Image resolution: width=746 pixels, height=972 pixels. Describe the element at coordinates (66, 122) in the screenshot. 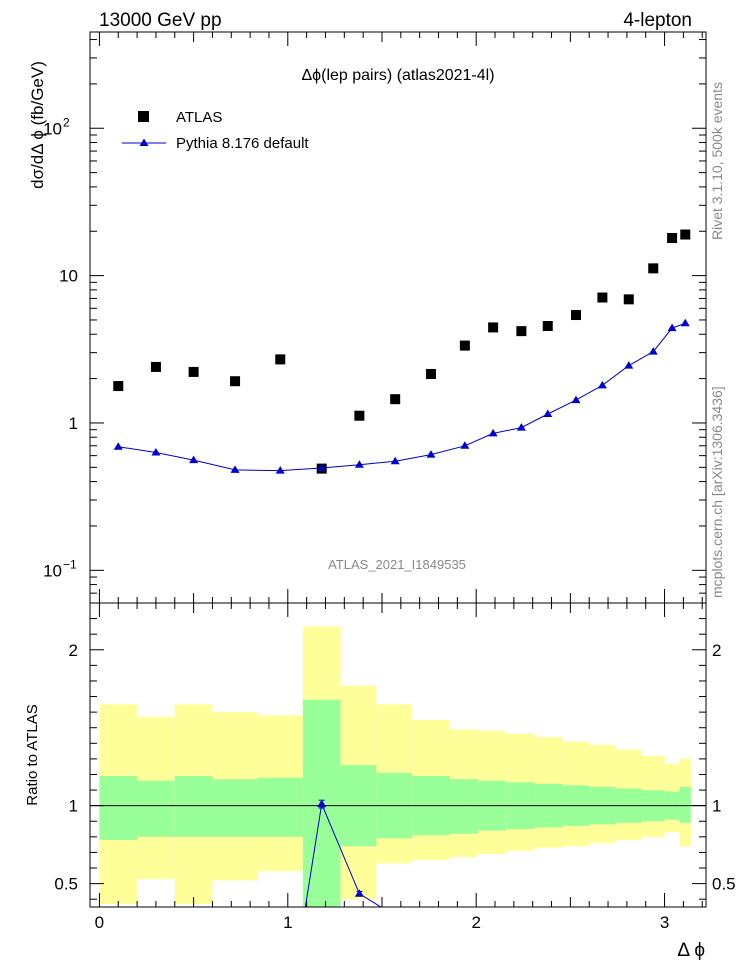

I see `top-y-tick-exponent: 2` at that location.